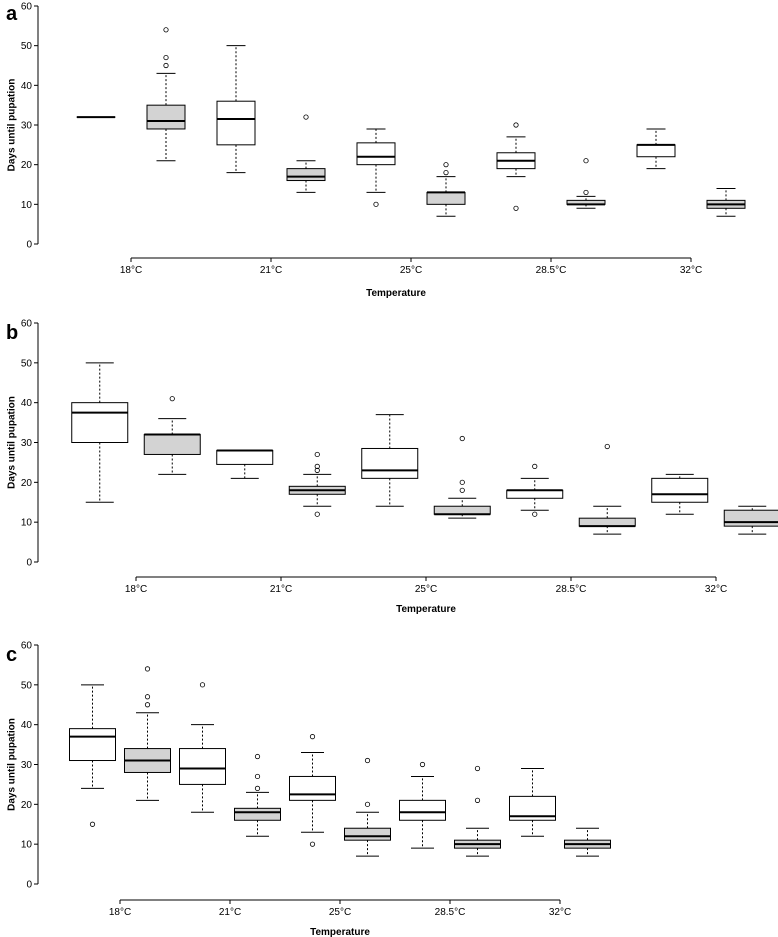 The height and width of the screenshot is (937, 778). What do you see at coordinates (12, 14) in the screenshot?
I see `panel-label: a` at bounding box center [12, 14].